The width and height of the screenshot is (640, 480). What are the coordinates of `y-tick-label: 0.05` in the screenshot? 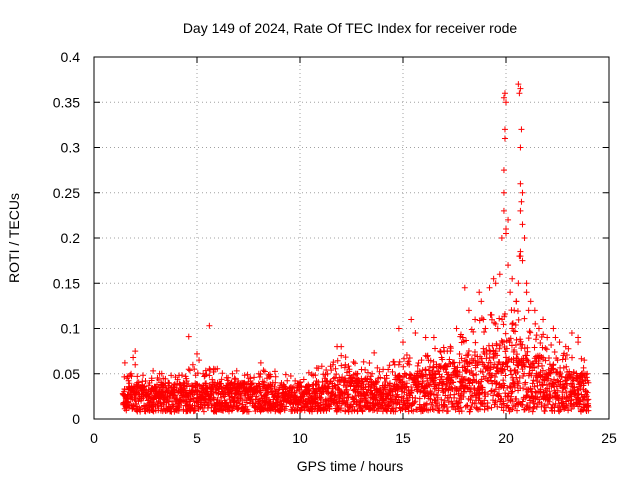 It's located at (66, 374).